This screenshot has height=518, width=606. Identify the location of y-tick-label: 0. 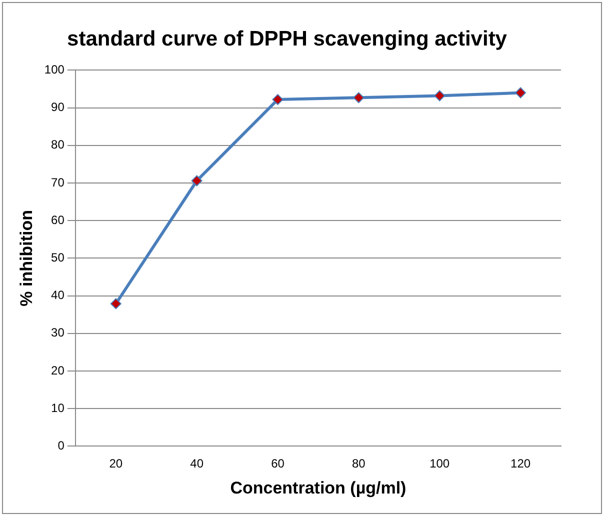
(61, 445).